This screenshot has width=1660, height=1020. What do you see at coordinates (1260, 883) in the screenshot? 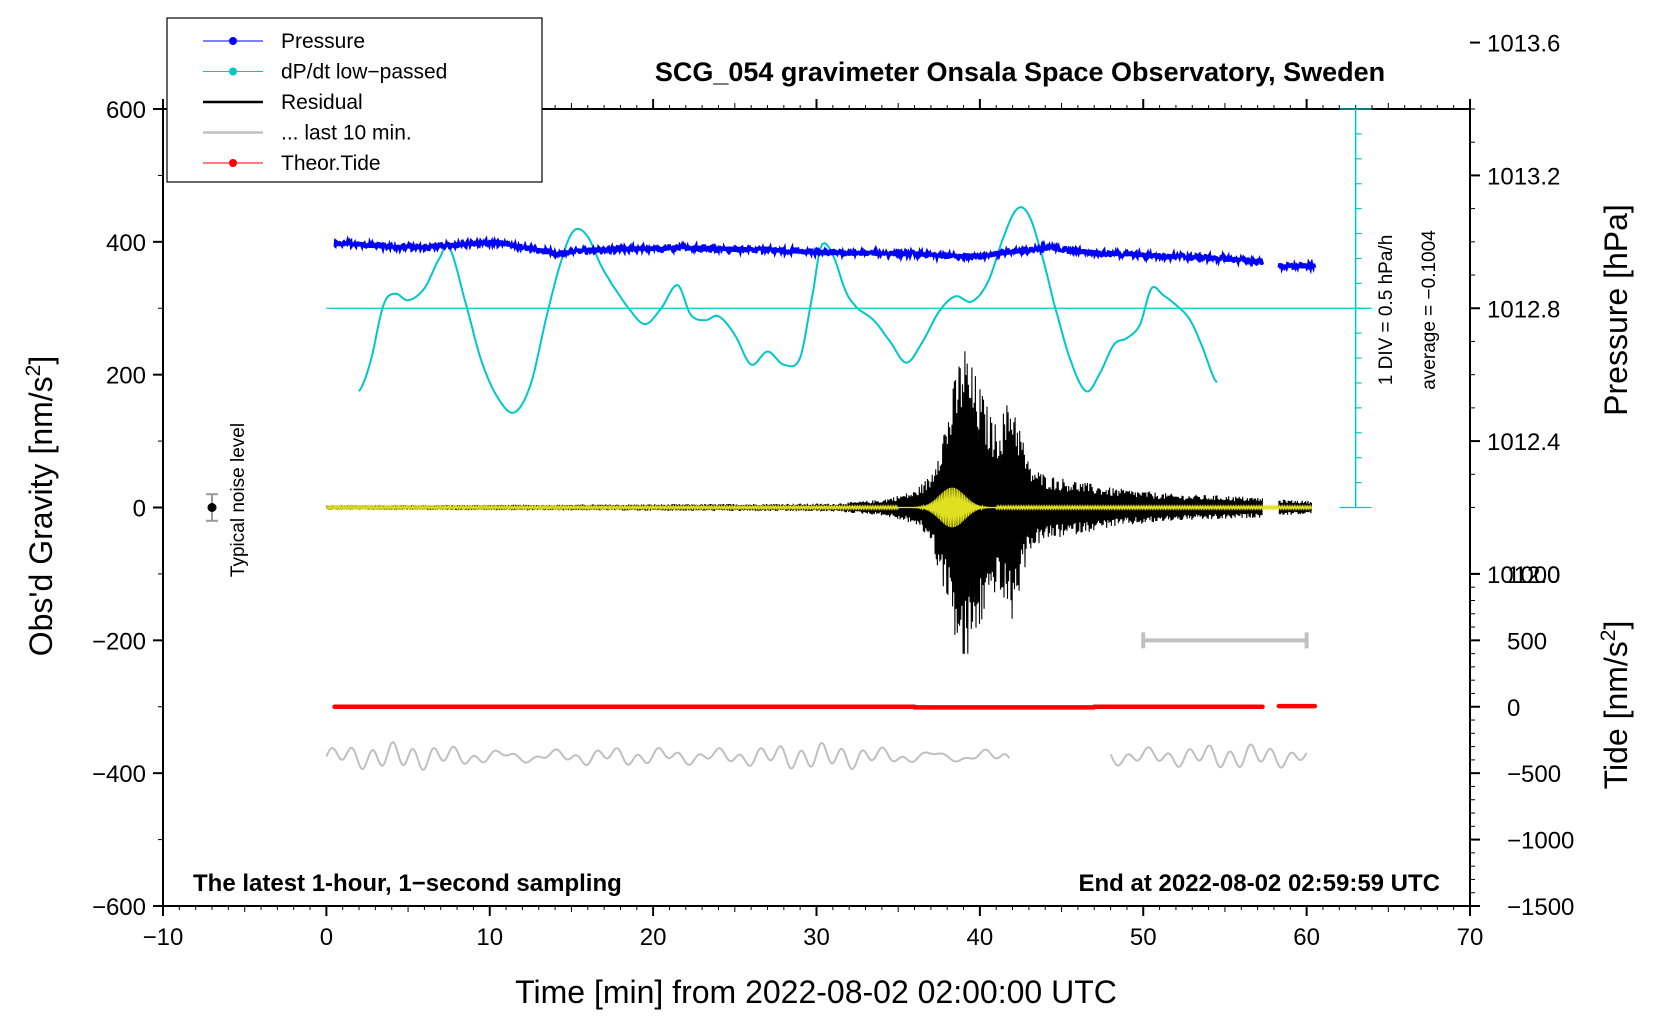
I see `annotation-bottom-right: End at 2022-08-02 02:59:59 UTC` at bounding box center [1260, 883].